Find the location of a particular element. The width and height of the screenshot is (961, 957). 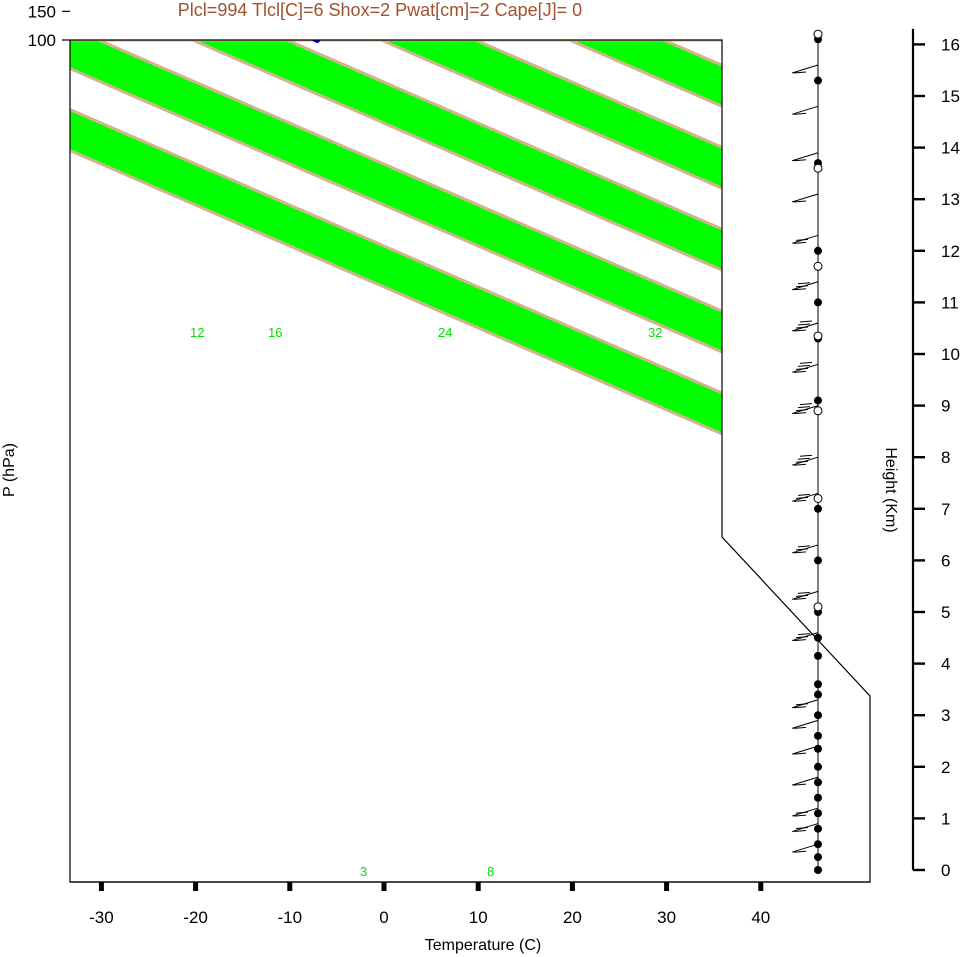

height-tick-label: 6 is located at coordinates (945, 560).